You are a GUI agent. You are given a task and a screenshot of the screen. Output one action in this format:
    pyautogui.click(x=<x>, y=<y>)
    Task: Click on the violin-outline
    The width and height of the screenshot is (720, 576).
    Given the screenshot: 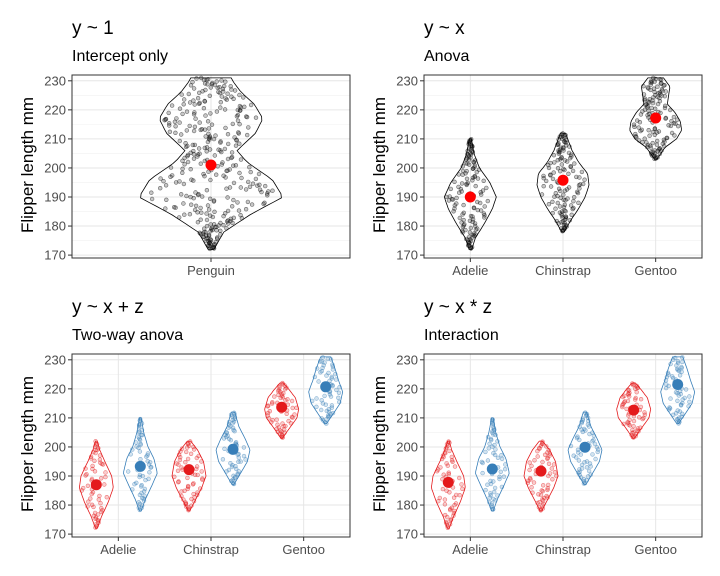 What is the action you would take?
    pyautogui.click(x=541, y=476)
    